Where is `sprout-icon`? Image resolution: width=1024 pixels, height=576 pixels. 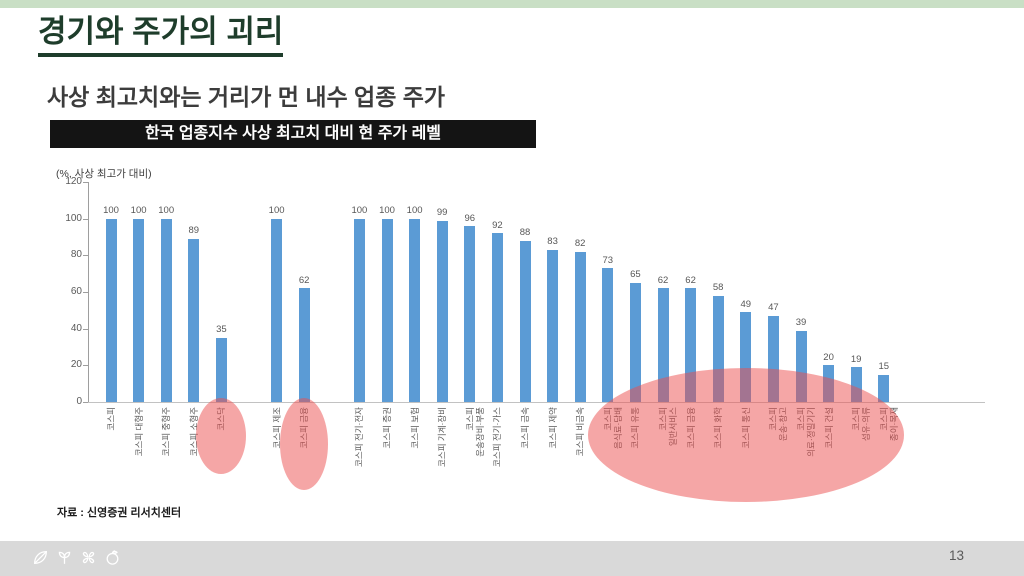 sprout-icon is located at coordinates (64, 557).